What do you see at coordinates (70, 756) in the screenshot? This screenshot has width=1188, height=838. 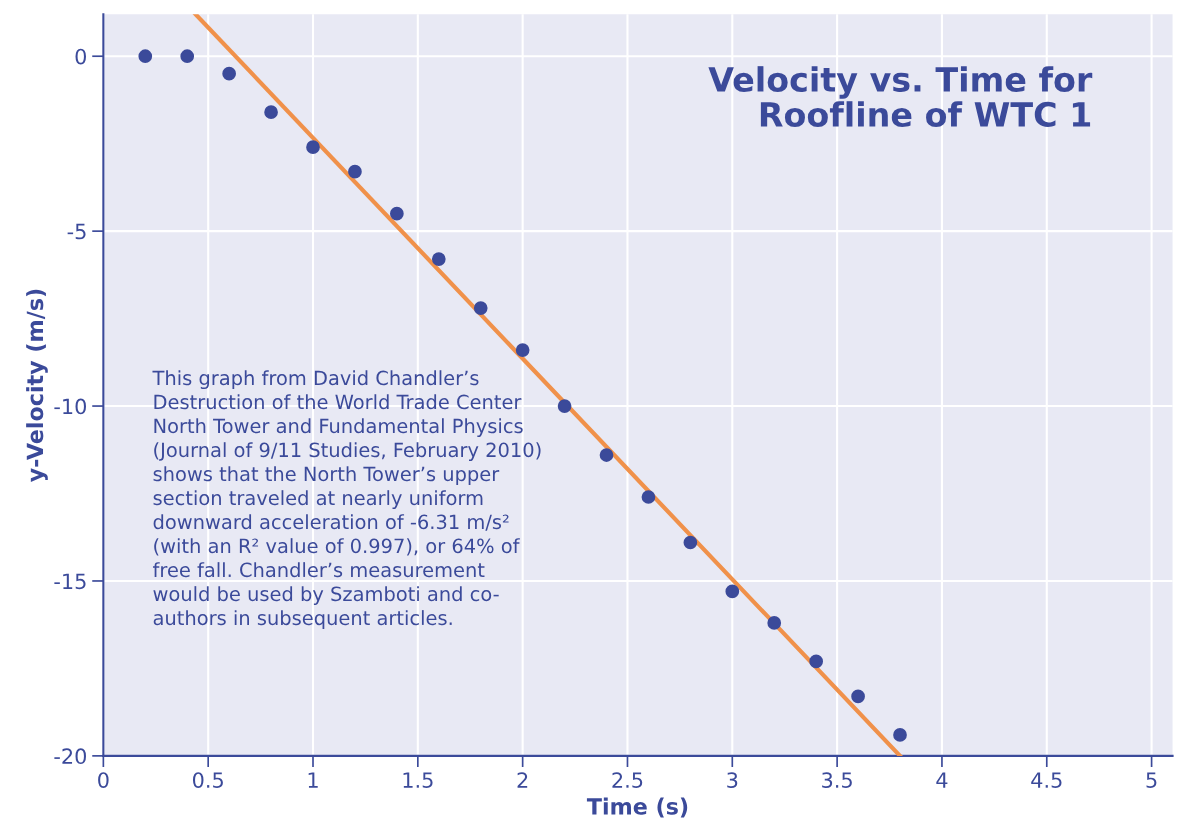 I see `y-tick-label: -20` at bounding box center [70, 756].